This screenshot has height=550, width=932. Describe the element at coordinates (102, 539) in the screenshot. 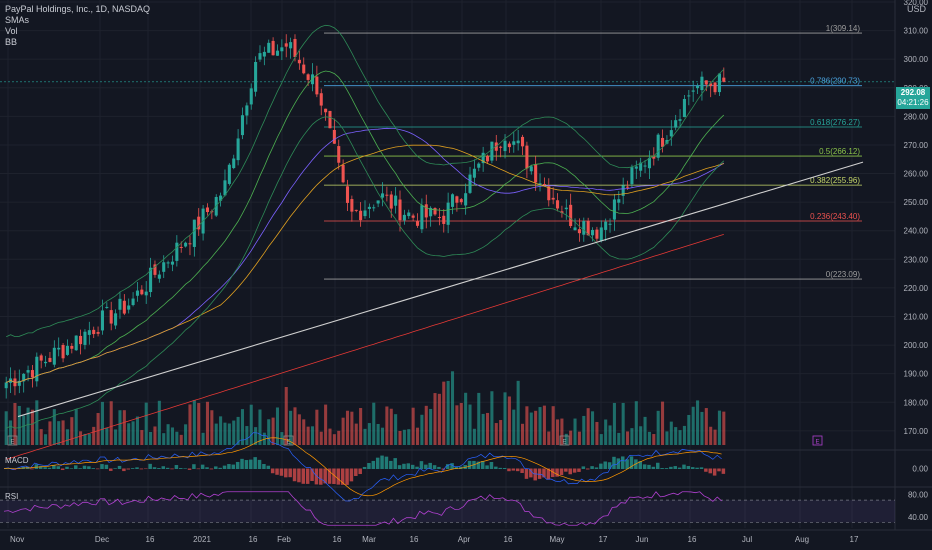

I see `x-tick-label: Dec` at that location.